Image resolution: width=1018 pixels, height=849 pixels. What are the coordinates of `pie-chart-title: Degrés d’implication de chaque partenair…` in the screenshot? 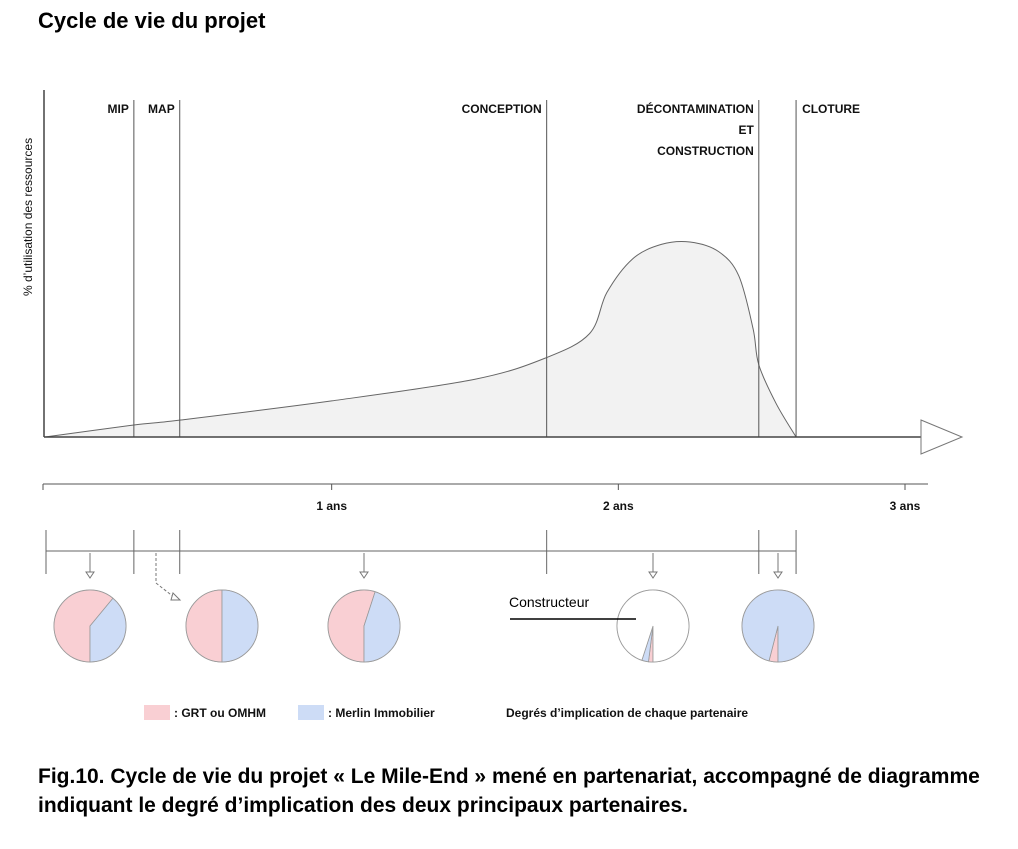 It's located at (627, 713).